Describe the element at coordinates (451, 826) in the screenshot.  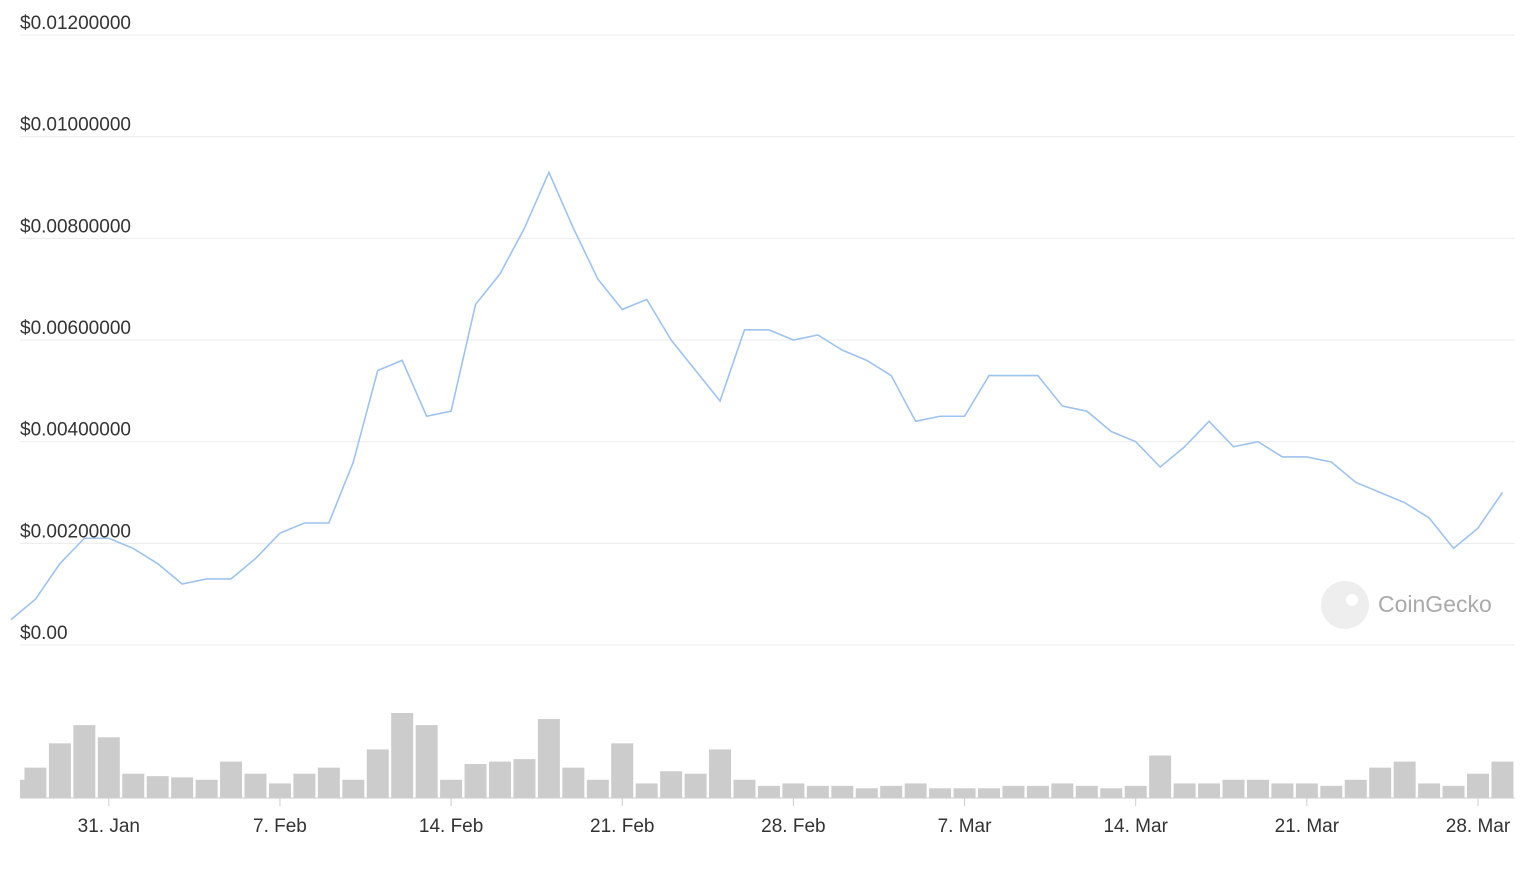
I see `x-tick-label: 14. Feb` at that location.